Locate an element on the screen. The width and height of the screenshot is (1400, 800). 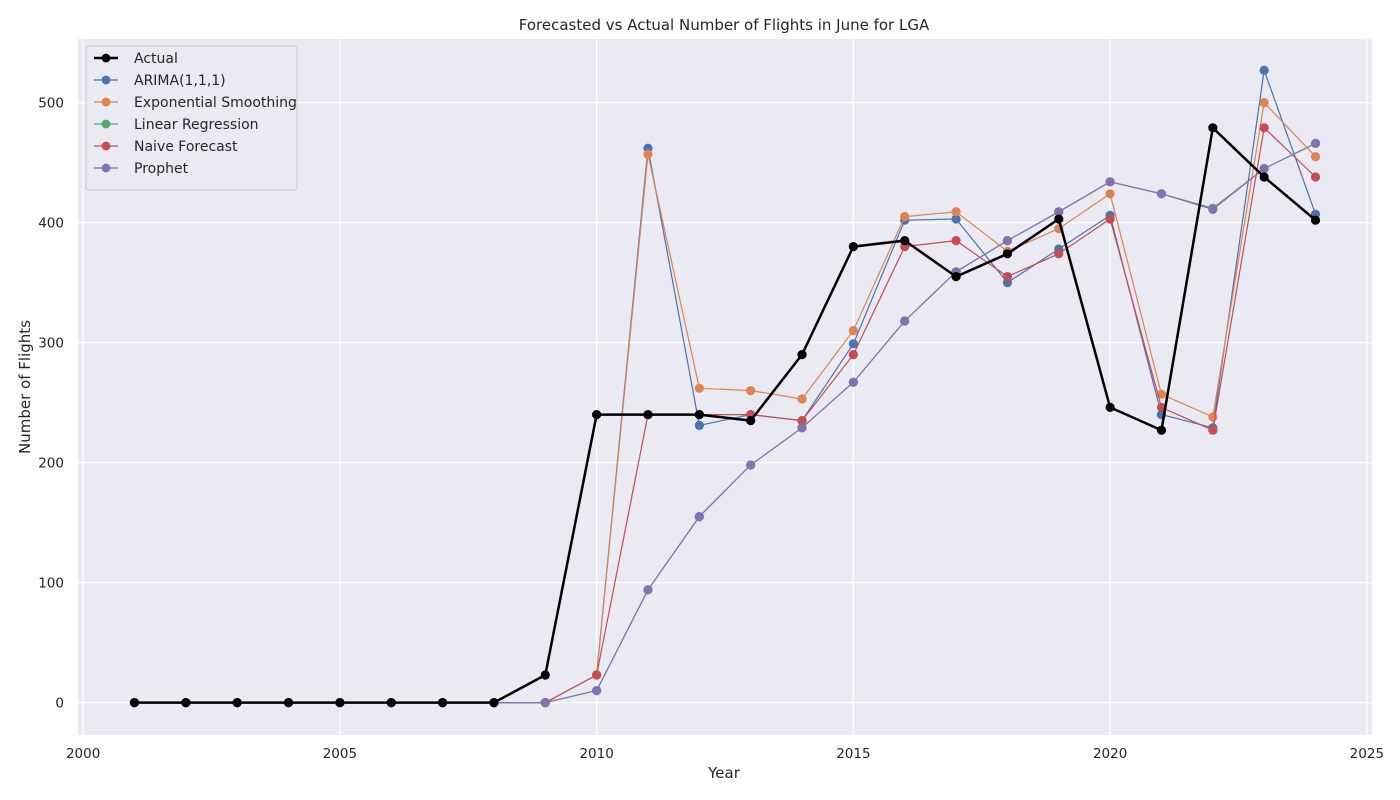
x-tick-label: 2000 is located at coordinates (83, 754).